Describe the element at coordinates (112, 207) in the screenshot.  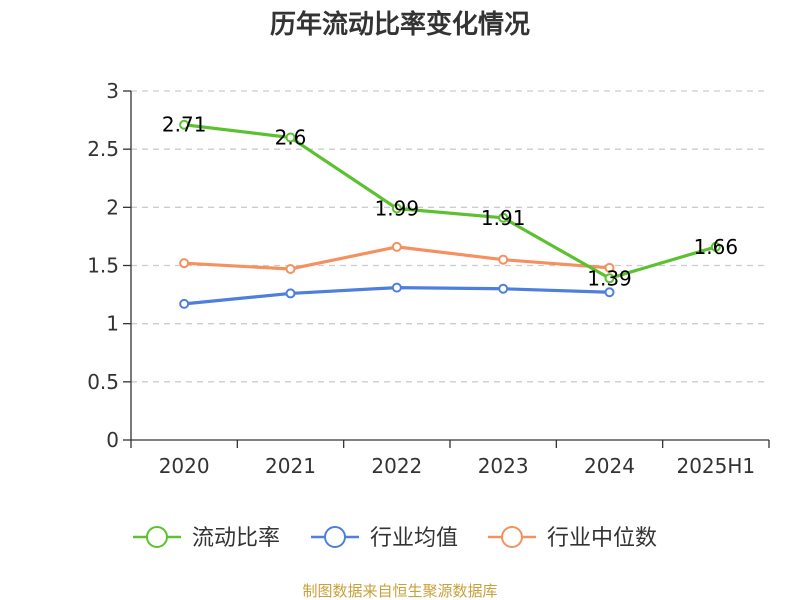
I see `y-tick-label: 2` at that location.